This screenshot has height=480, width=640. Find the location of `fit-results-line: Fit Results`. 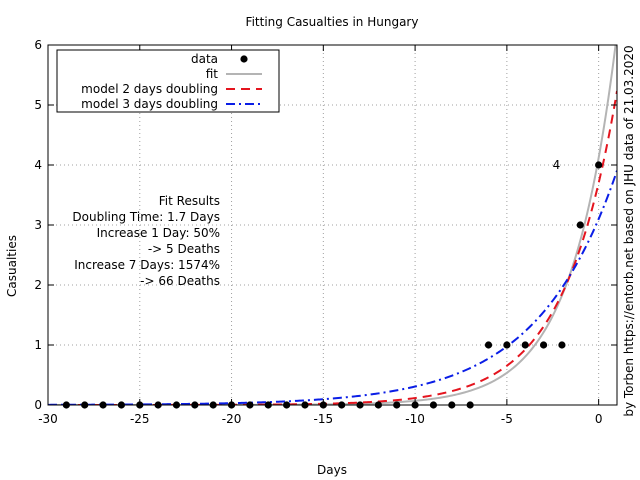

fit-results-line: Fit Results is located at coordinates (189, 201).